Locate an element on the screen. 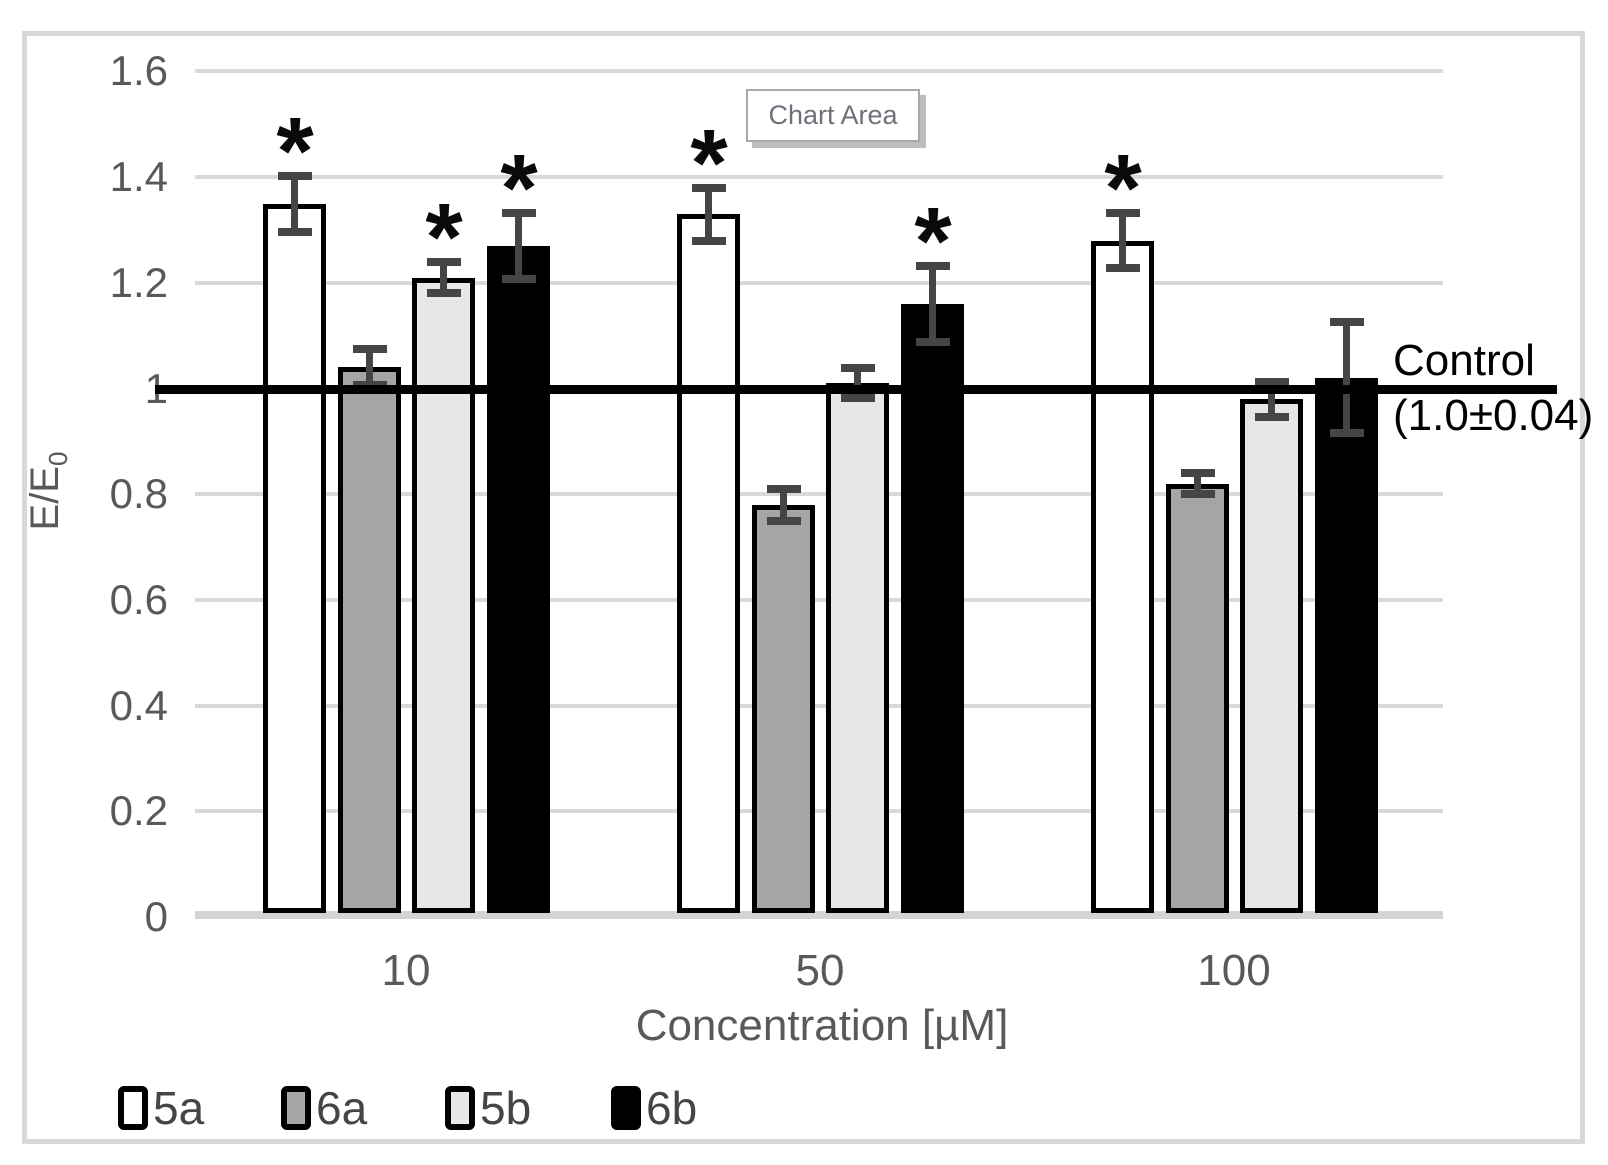 This screenshot has height=1165, width=1608. y-tick-label-1.4: 1.4 is located at coordinates (138, 176).